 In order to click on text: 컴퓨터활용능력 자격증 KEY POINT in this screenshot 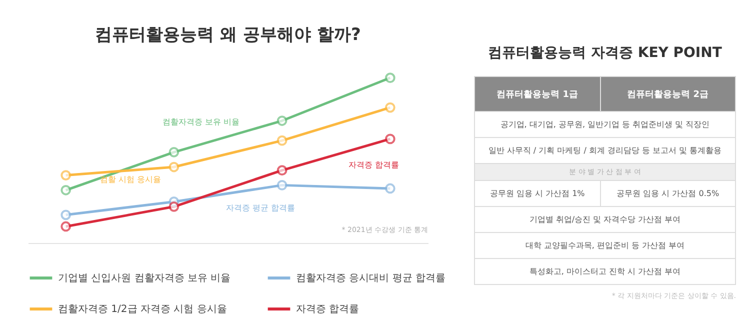, I will do `click(605, 53)`.